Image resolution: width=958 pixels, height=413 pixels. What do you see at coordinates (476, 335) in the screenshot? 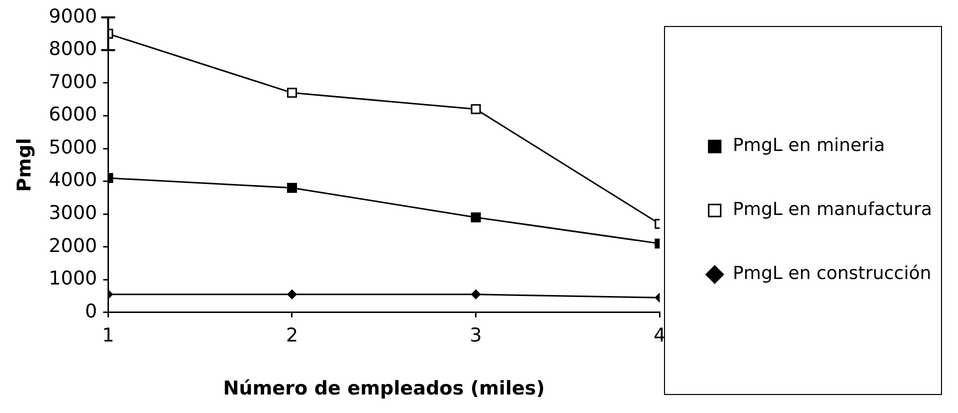
I see `x-tick-label: 3` at bounding box center [476, 335].